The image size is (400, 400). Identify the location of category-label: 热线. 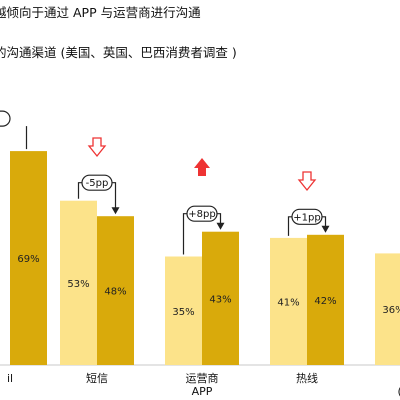
(307, 378).